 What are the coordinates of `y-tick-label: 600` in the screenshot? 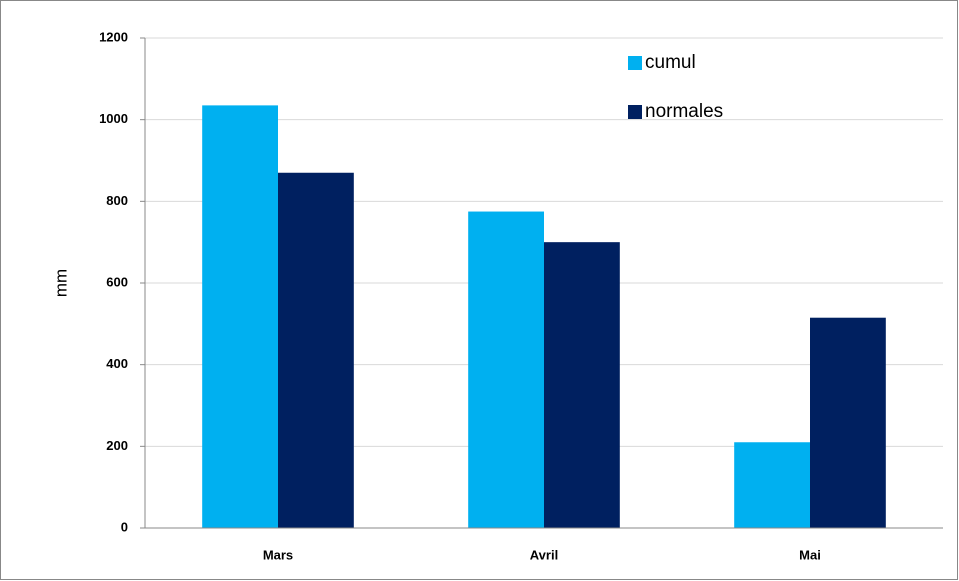 It's located at (117, 281).